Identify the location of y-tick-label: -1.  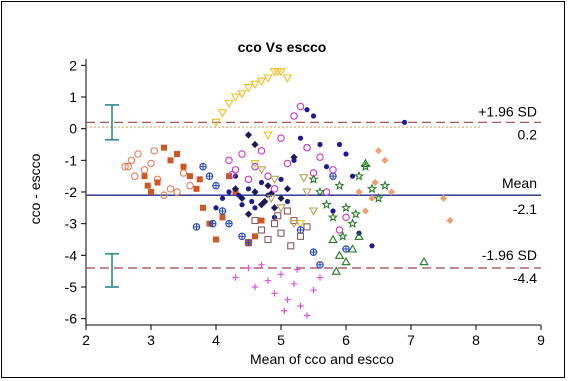
(71, 160).